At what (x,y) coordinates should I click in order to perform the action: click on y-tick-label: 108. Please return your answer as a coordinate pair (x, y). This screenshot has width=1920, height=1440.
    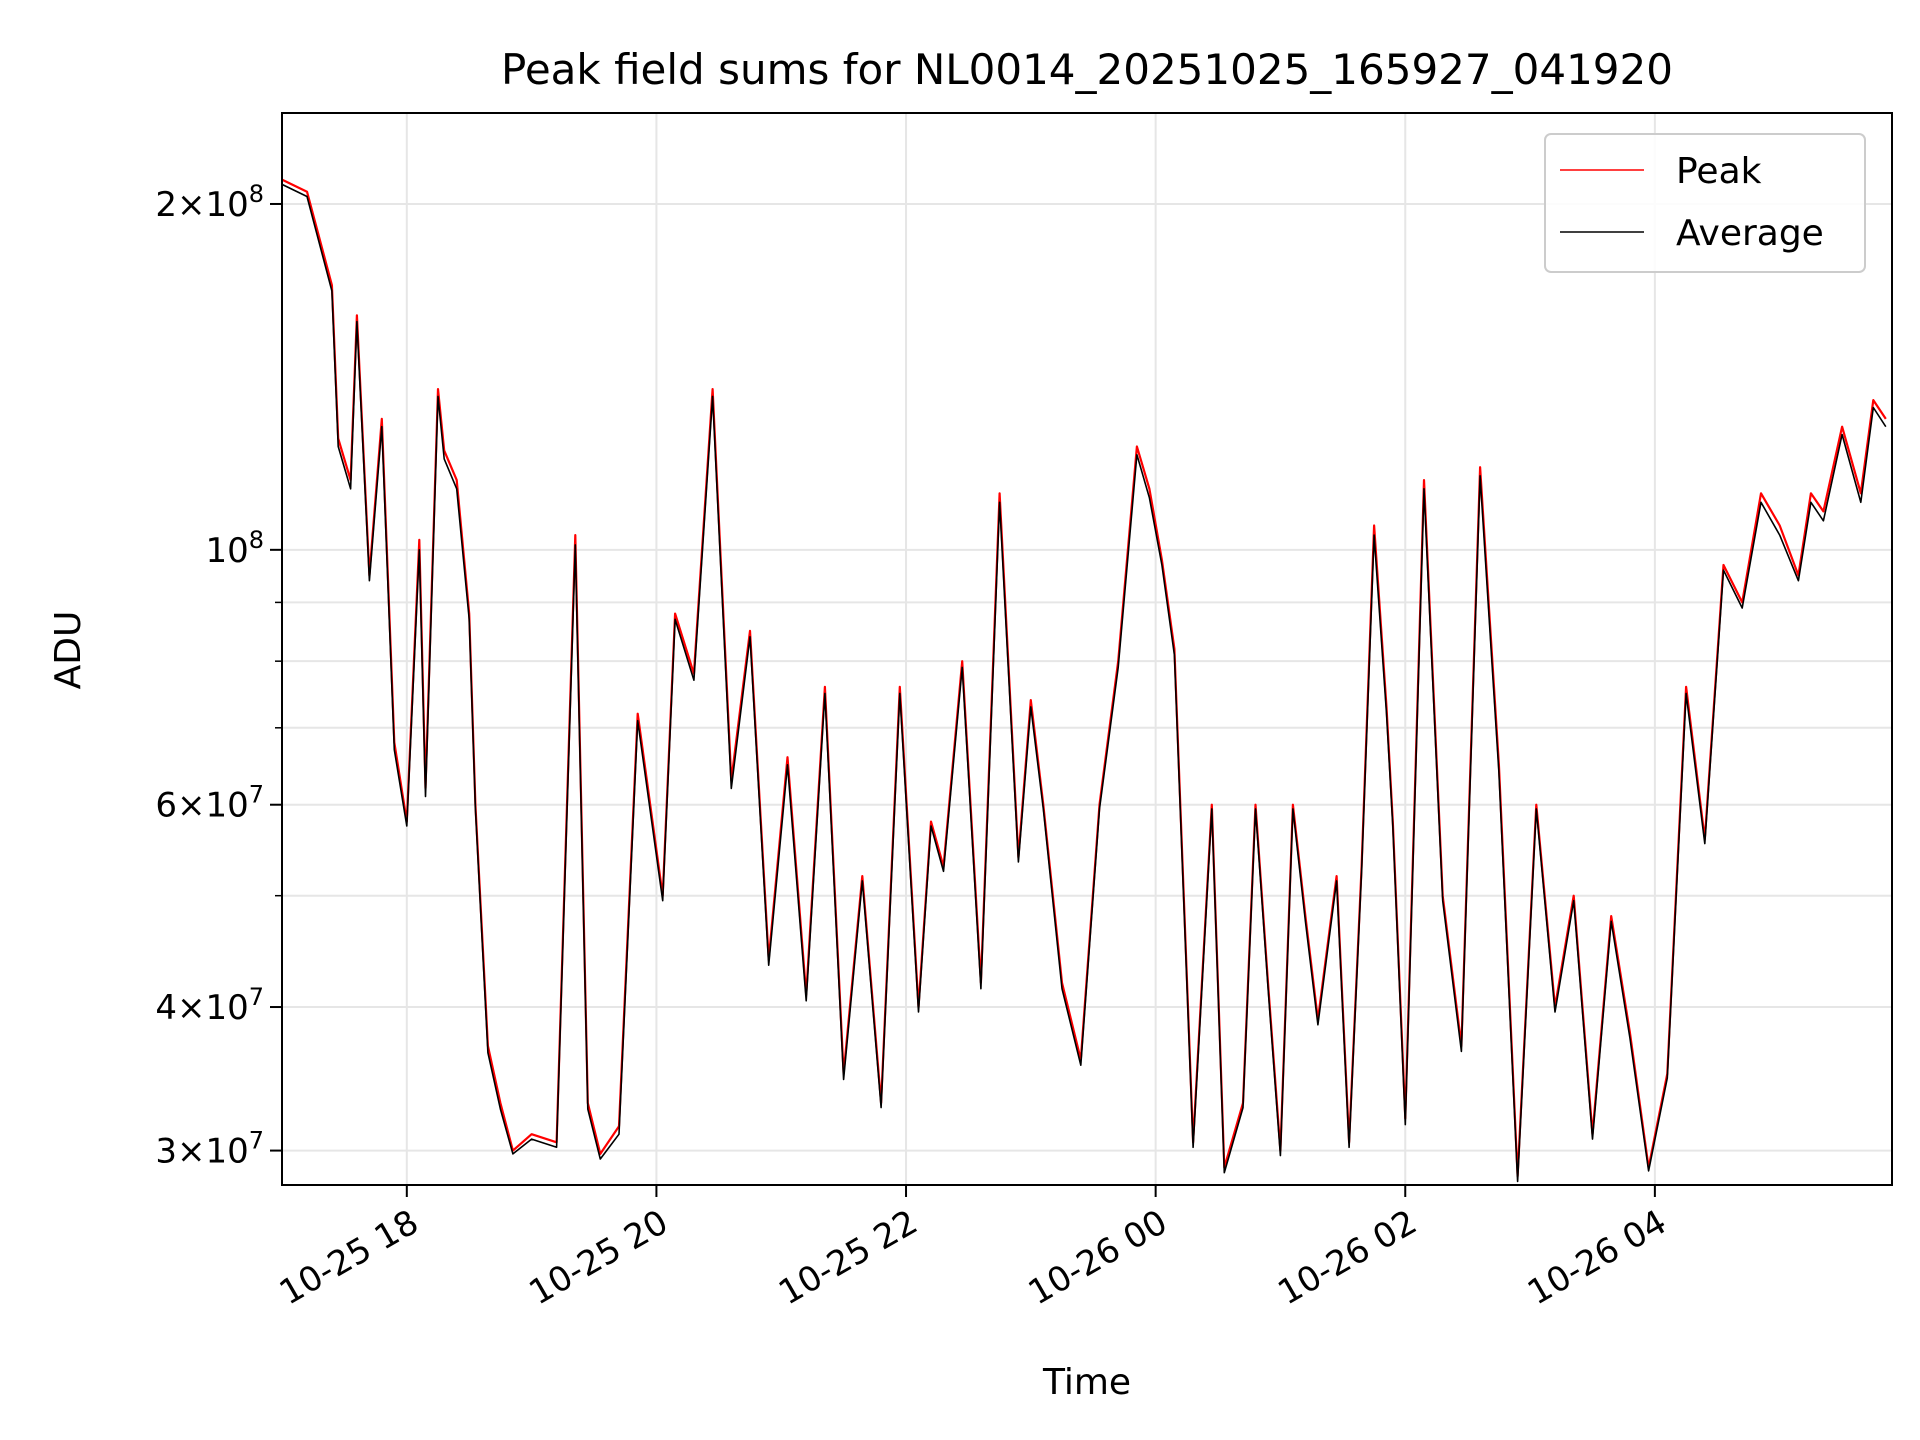
    Looking at the image, I should click on (234, 548).